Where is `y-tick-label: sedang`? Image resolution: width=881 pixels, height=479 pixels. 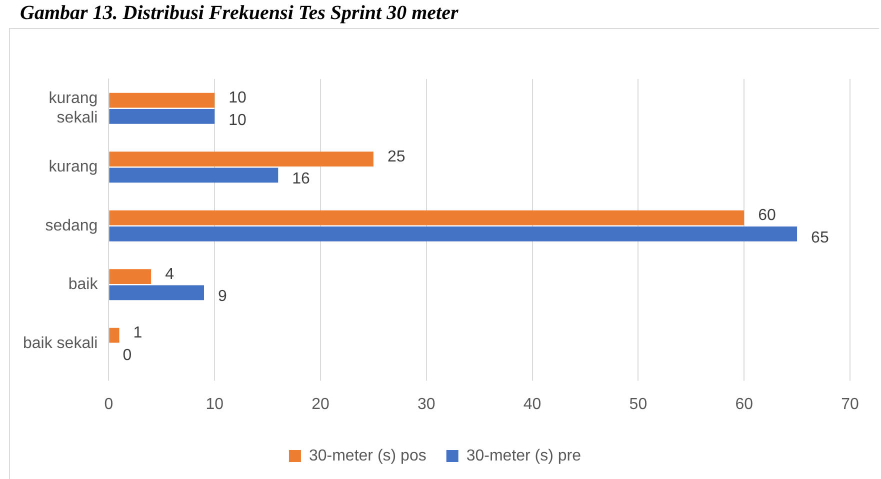
y-tick-label: sedang is located at coordinates (71, 225).